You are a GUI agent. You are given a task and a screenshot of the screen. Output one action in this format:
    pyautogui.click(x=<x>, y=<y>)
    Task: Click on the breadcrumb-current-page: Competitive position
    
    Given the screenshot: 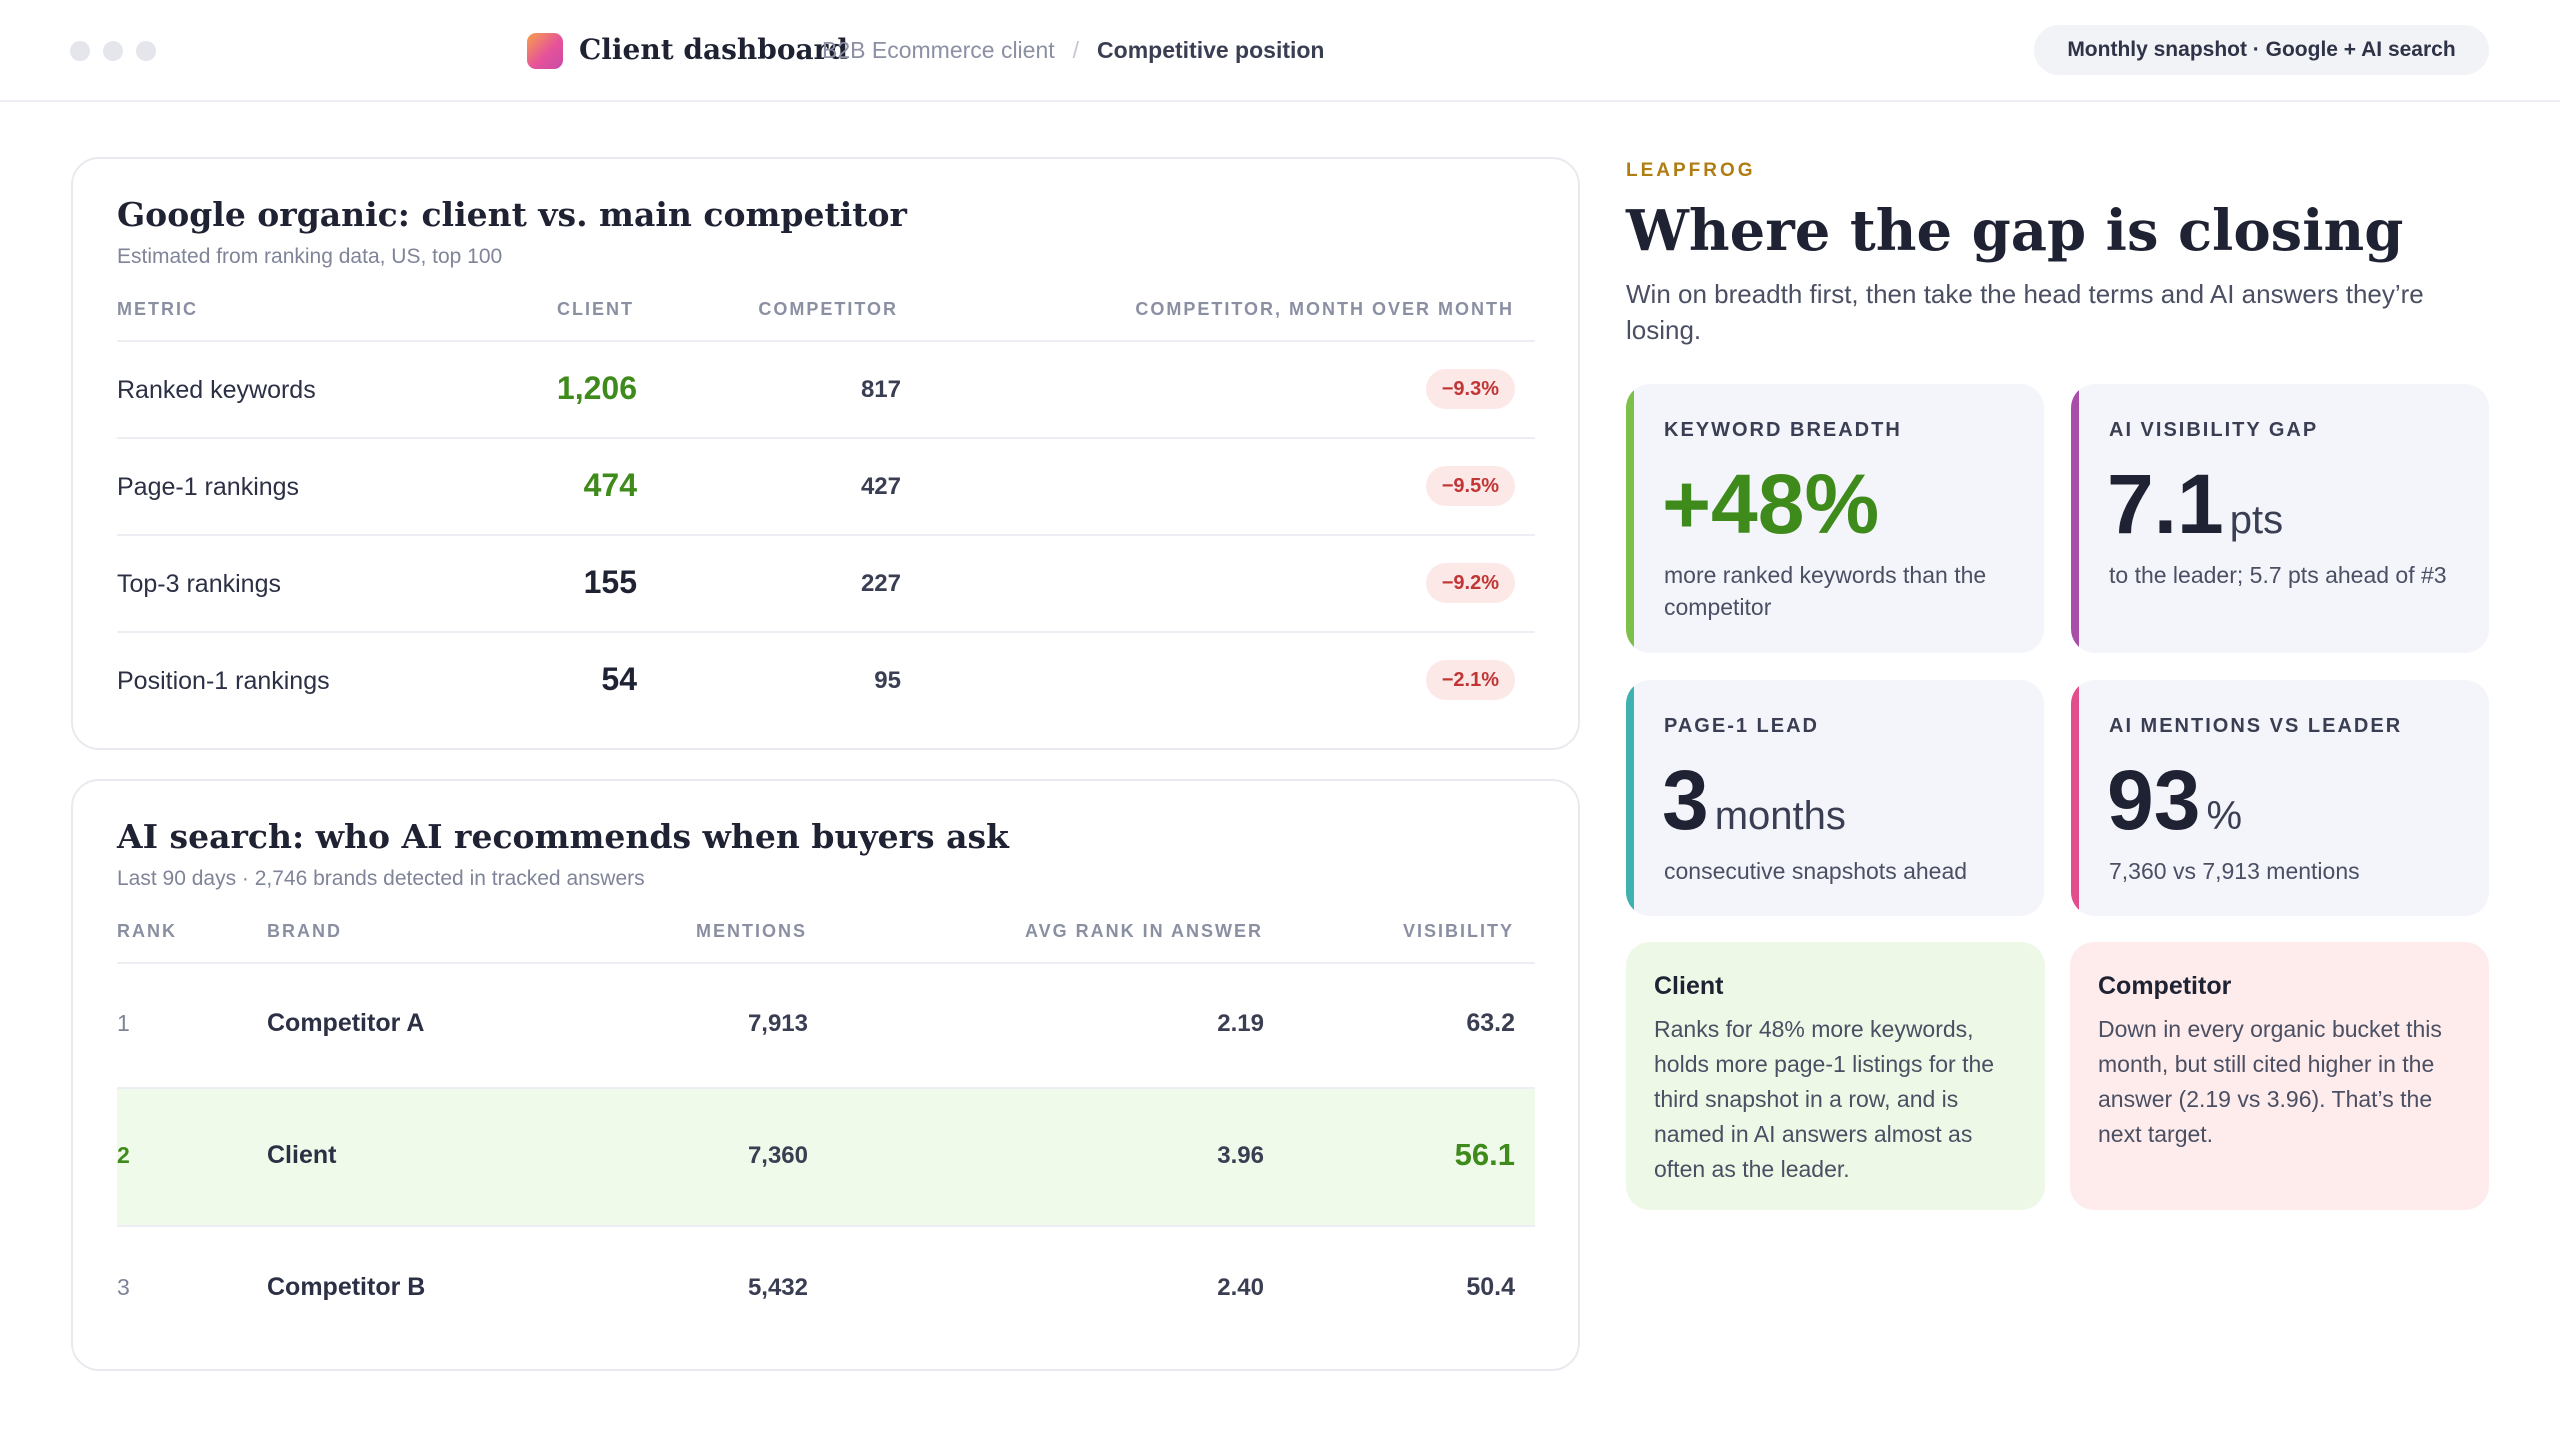 What is the action you would take?
    pyautogui.click(x=1211, y=50)
    